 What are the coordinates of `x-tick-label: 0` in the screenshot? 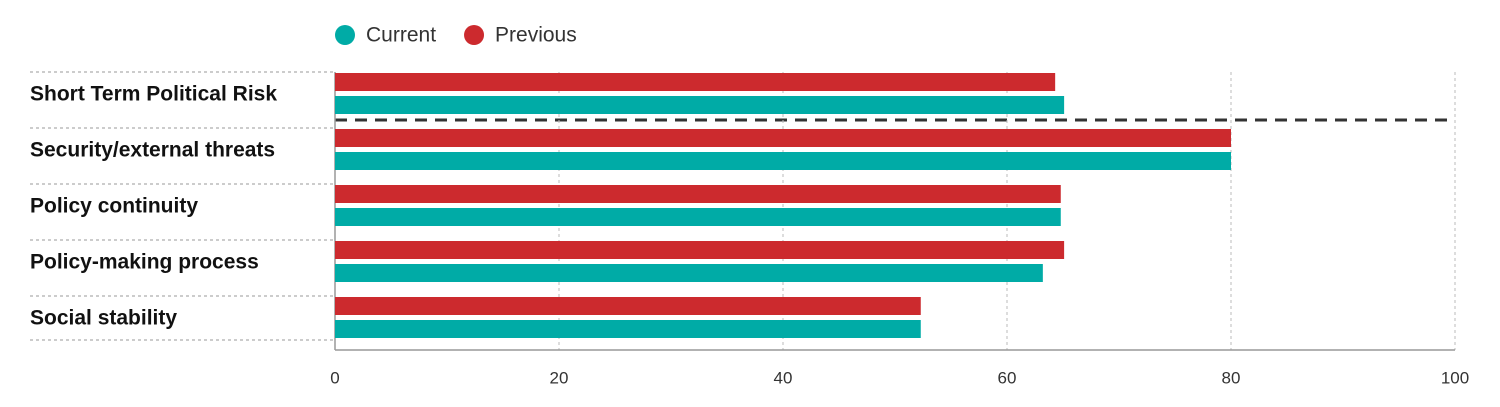 It's located at (334, 377).